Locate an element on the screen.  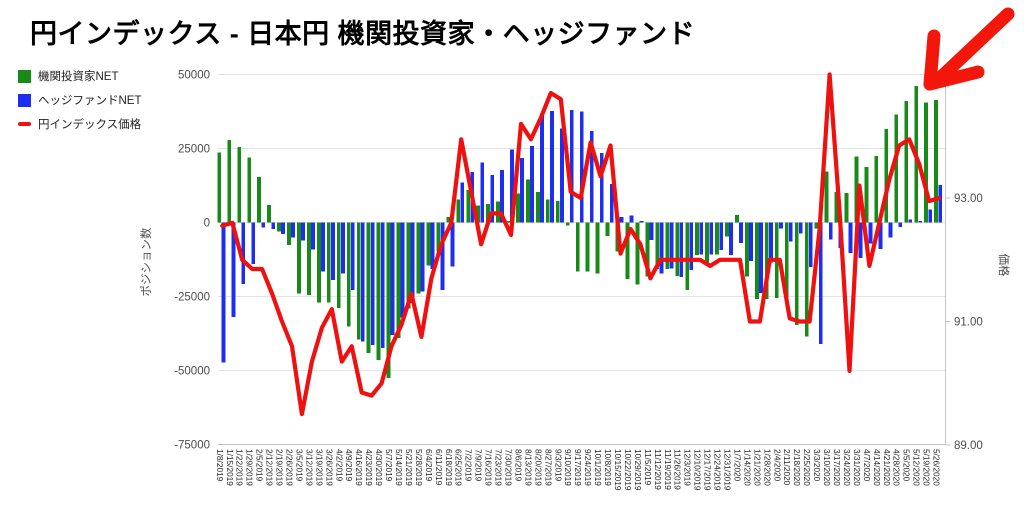
x-axis-date-label: 11/19/2019 is located at coordinates (668, 469).